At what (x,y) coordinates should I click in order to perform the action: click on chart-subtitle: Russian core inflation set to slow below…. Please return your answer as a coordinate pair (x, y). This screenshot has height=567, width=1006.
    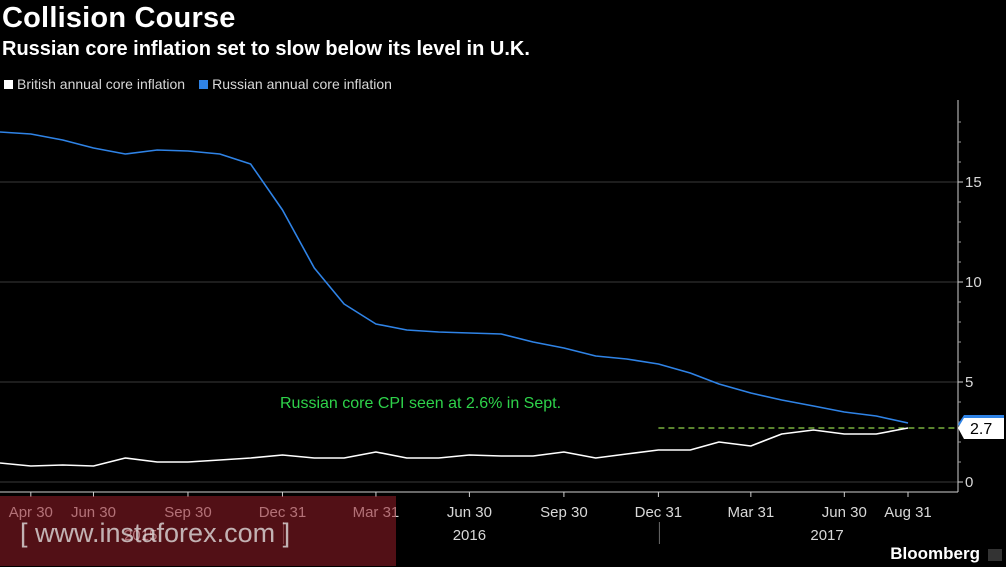
    Looking at the image, I should click on (266, 49).